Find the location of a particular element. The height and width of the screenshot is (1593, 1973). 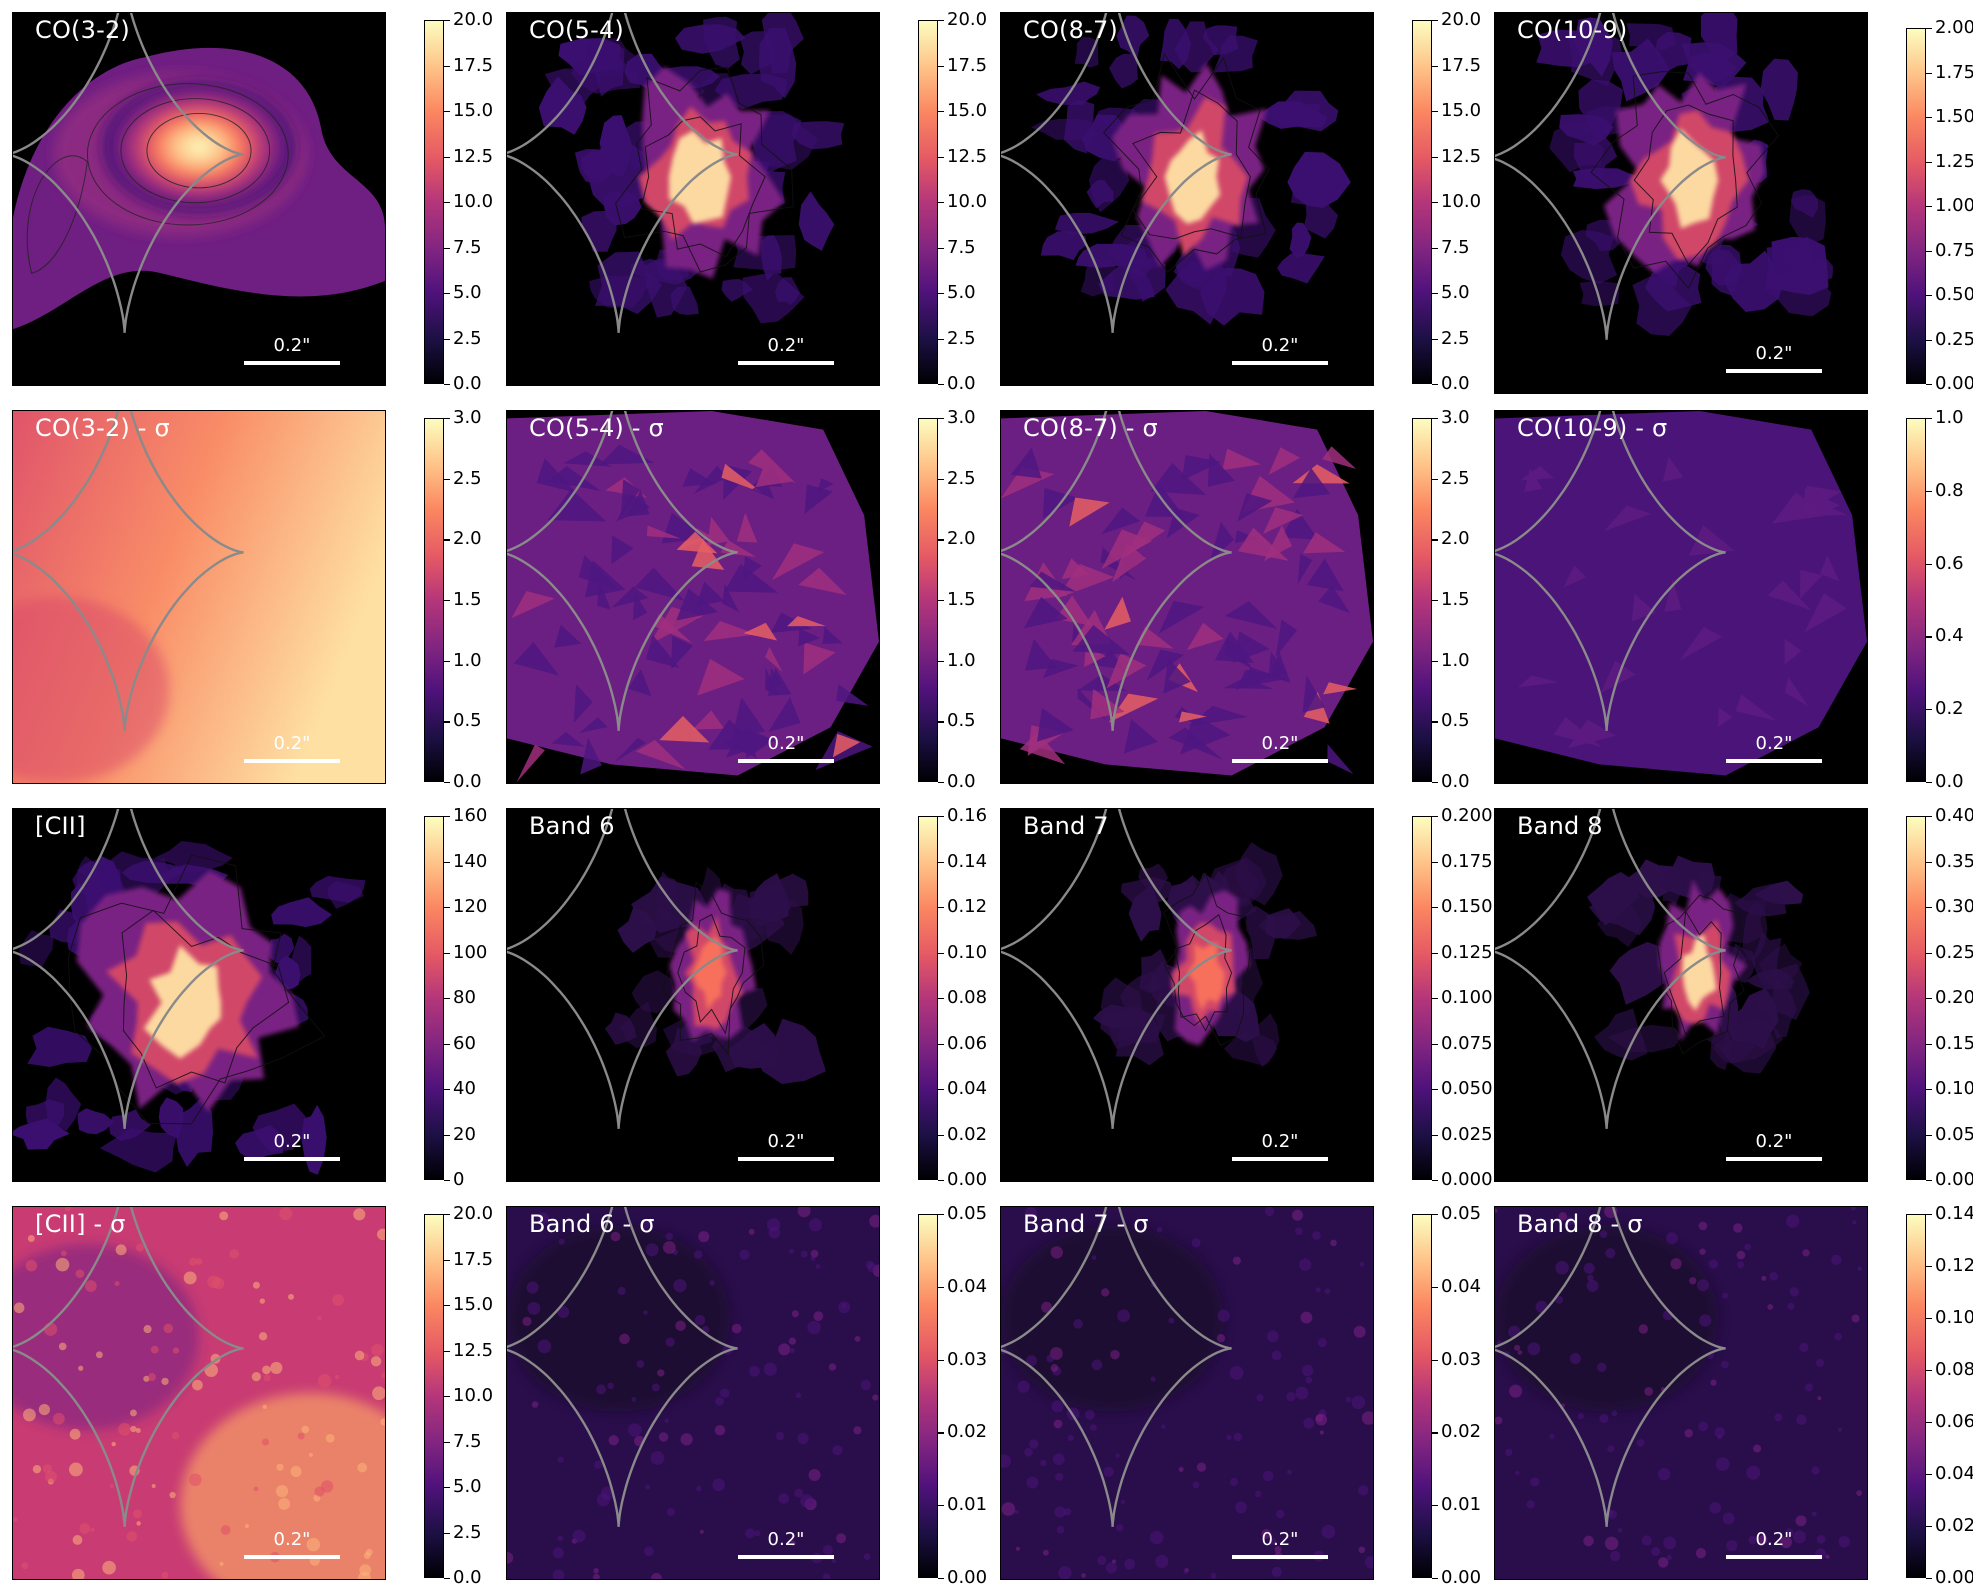

colorbar-tick-label: 20.0 is located at coordinates (473, 1213).